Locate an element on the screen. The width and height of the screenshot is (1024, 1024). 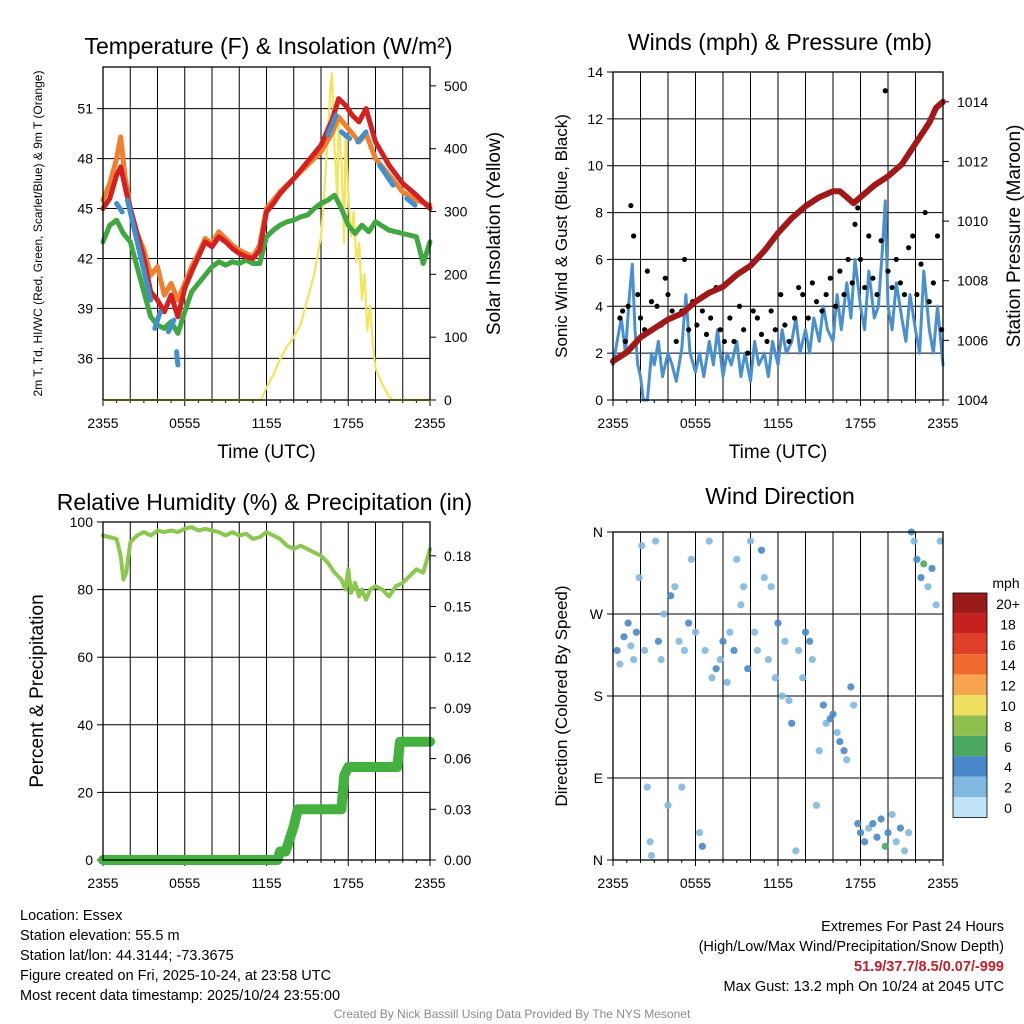
y2-tick-label: 0.00 is located at coordinates (457, 860).